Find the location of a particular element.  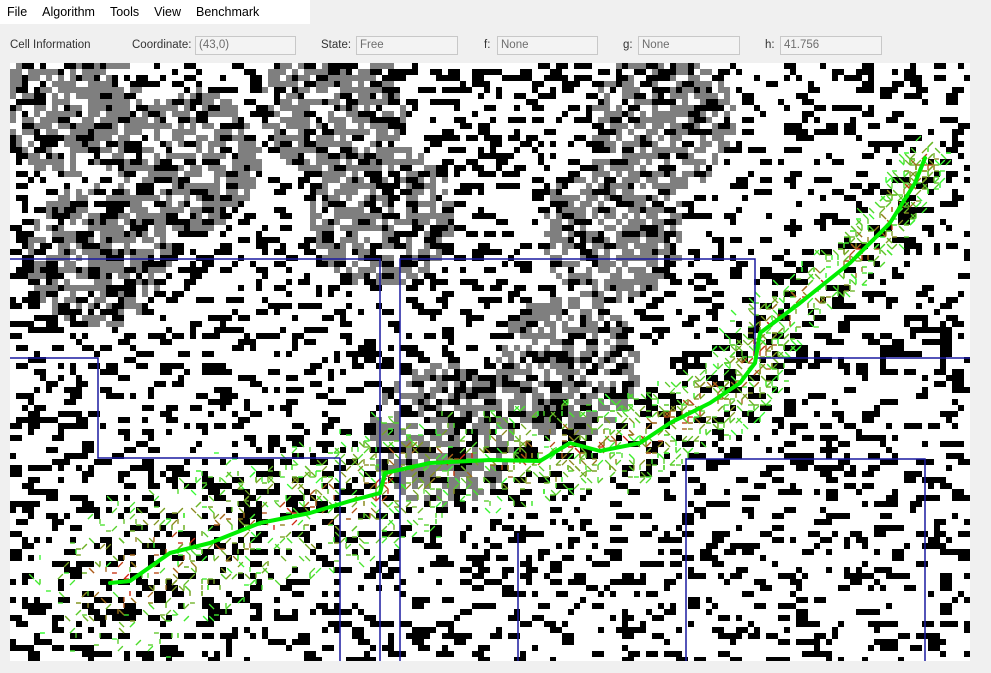

state-field: Free is located at coordinates (407, 45).